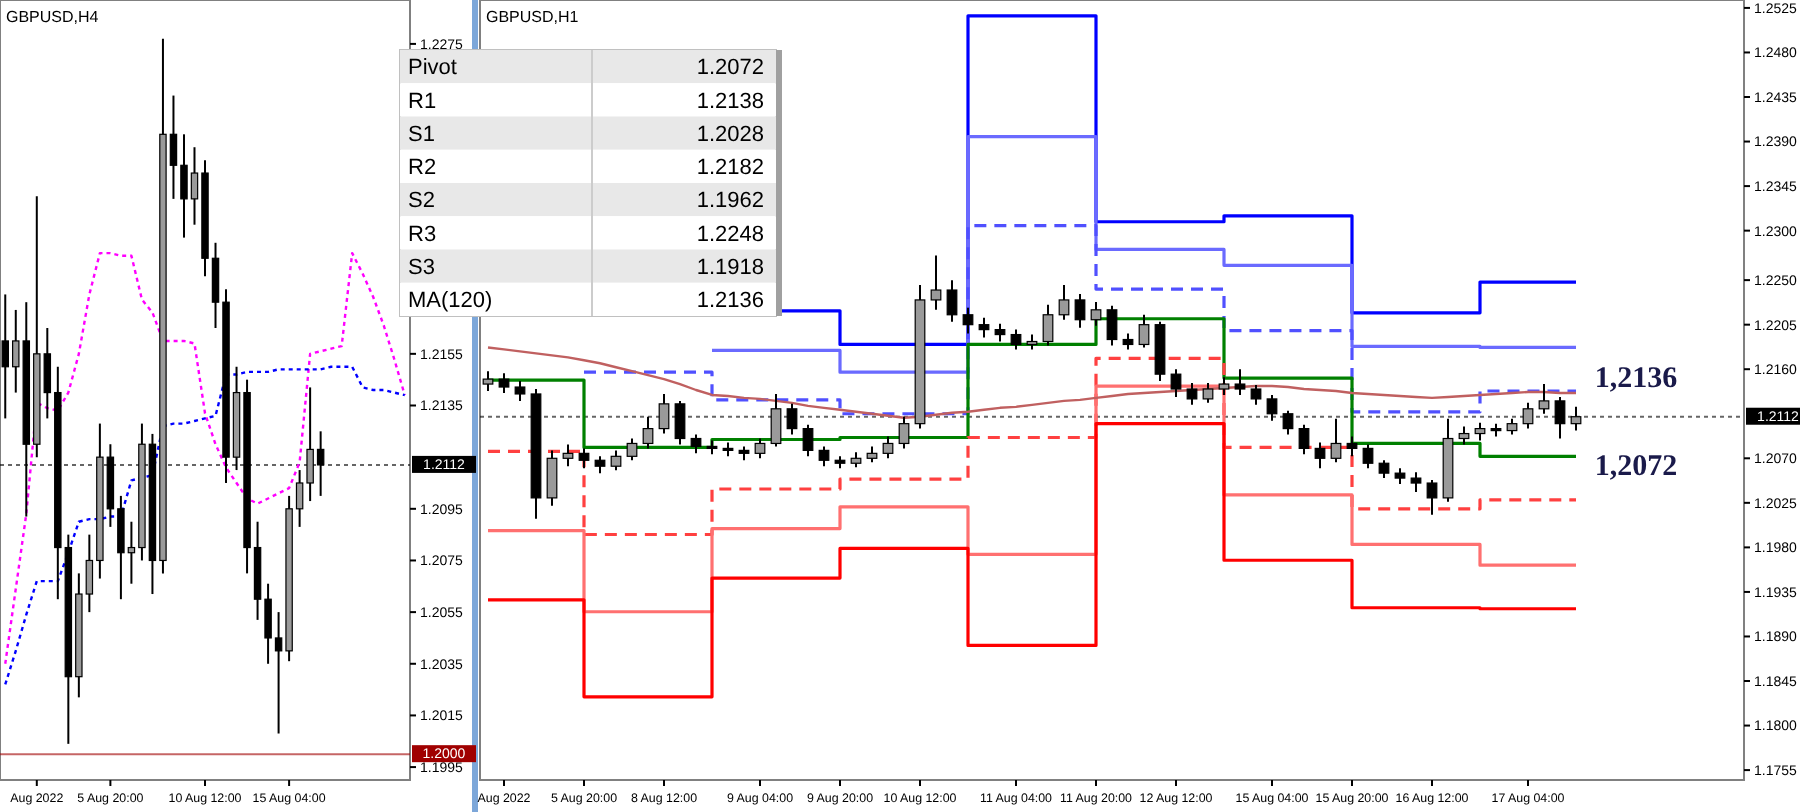 This screenshot has height=812, width=1800. Describe the element at coordinates (1636, 378) in the screenshot. I see `annotation: 1,2136` at that location.